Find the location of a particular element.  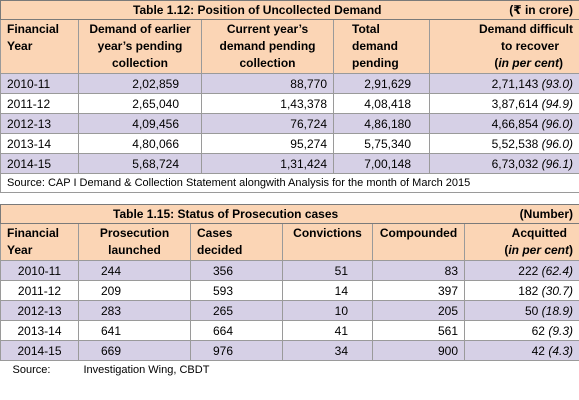

table-row: 2010-11 244 356 51 83 222 (62.4) is located at coordinates (289, 270).